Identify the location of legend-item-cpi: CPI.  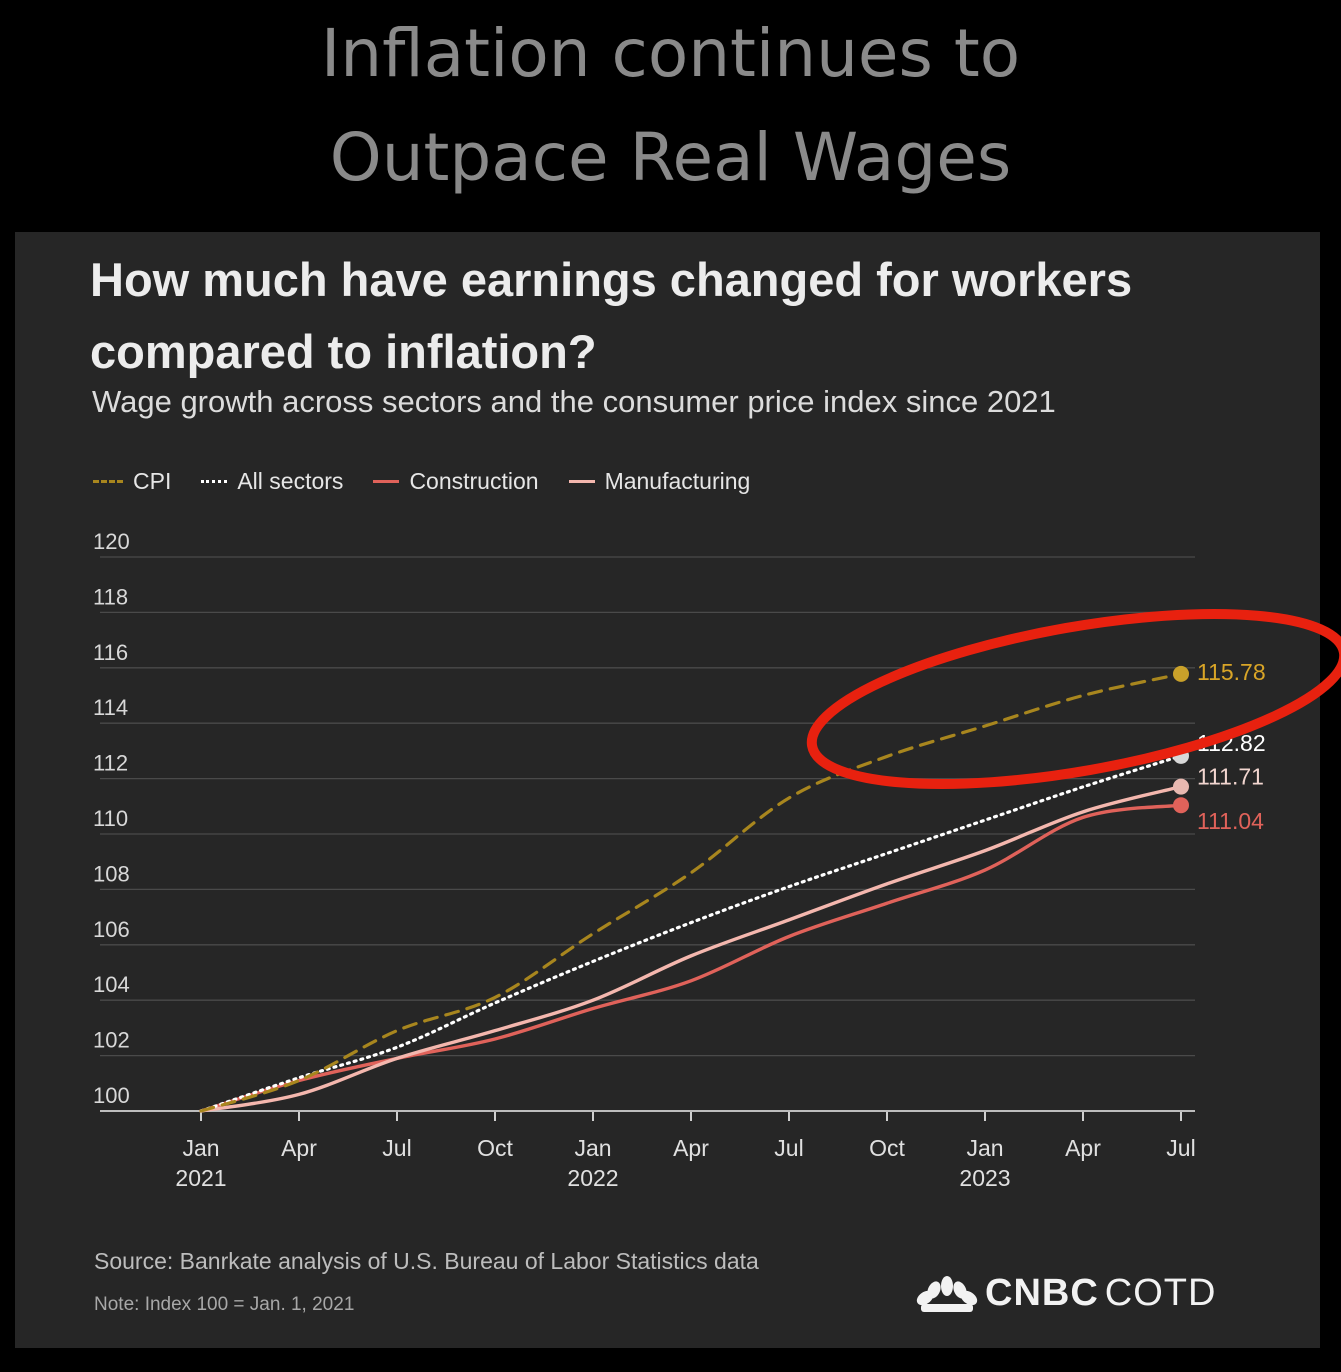
(132, 481).